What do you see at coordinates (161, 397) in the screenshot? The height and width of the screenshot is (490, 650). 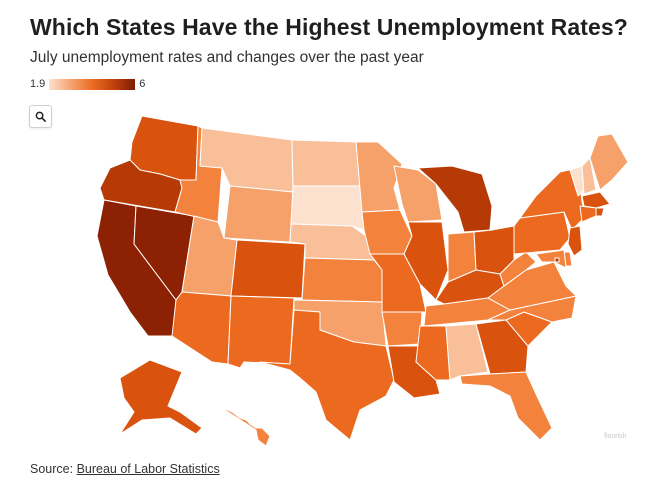 I see `state-ak` at bounding box center [161, 397].